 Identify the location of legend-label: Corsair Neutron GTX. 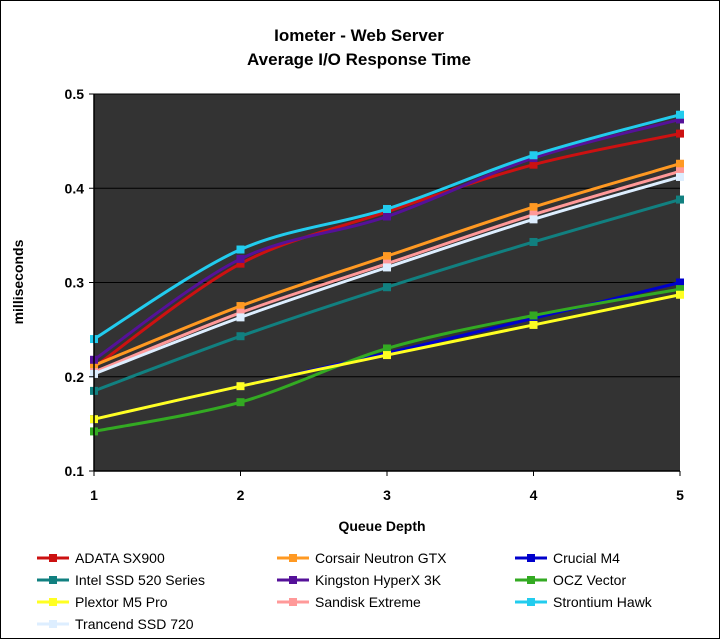
(381, 558).